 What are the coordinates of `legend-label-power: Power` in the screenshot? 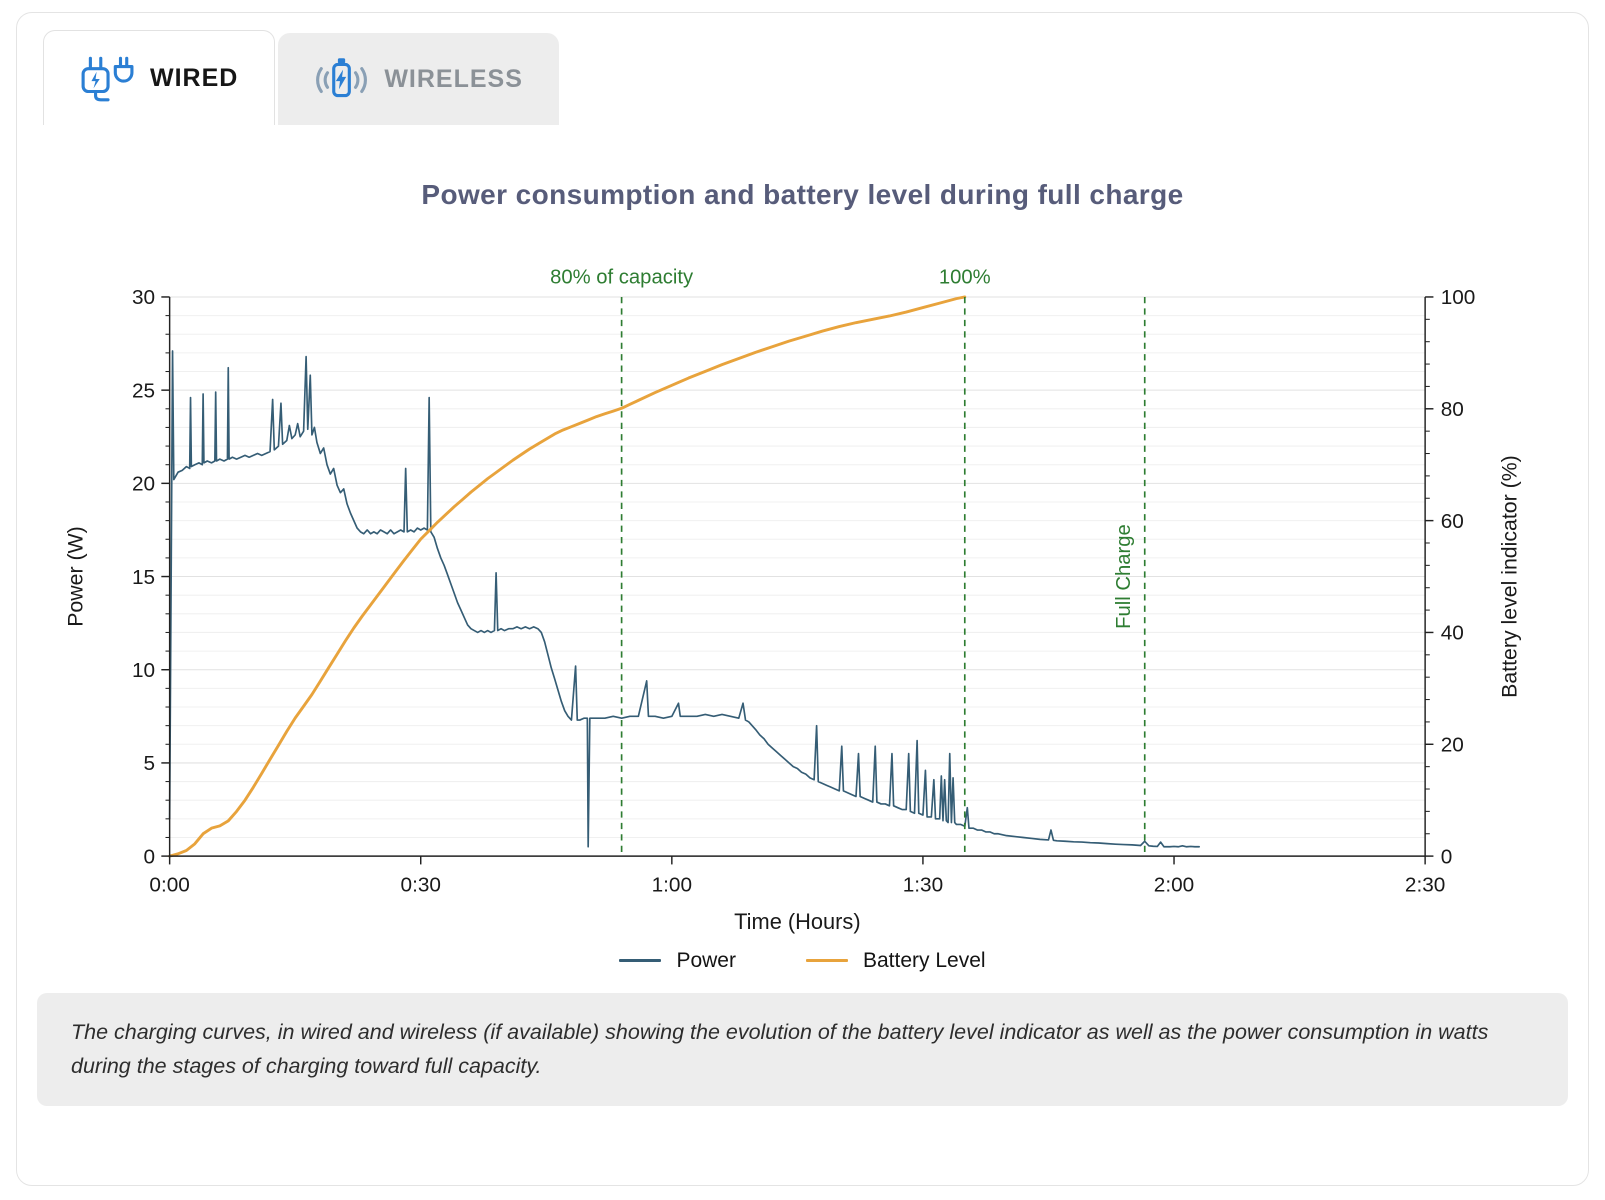 It's located at (706, 960).